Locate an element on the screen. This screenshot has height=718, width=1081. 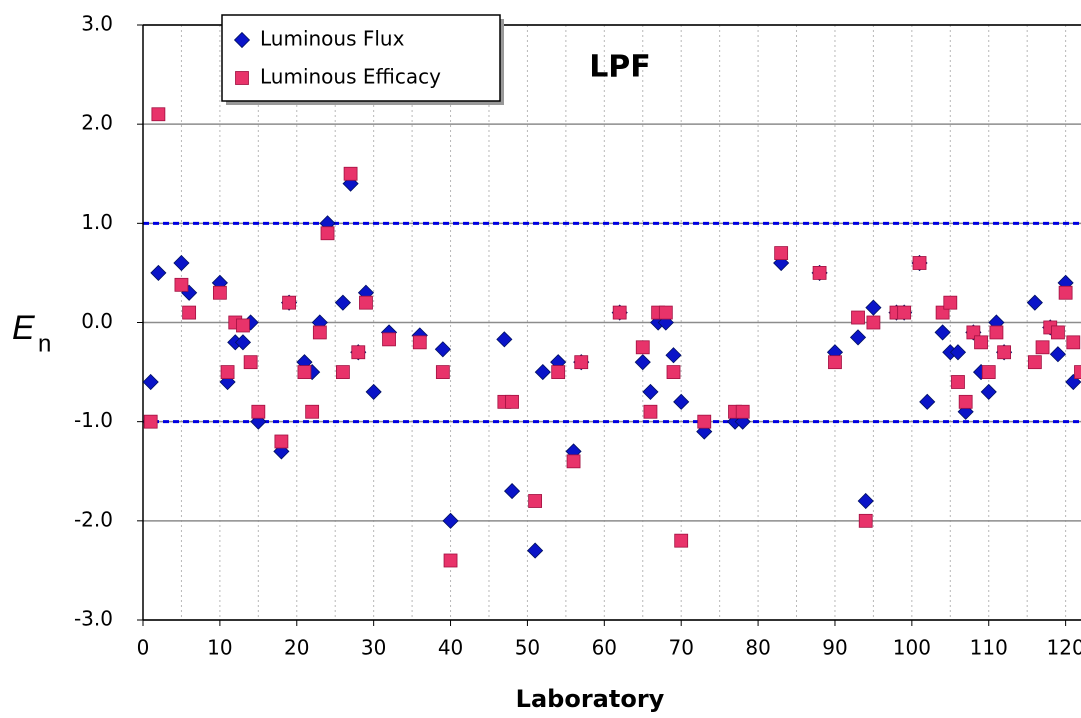
y-tick-label: 2.0 is located at coordinates (97, 123).